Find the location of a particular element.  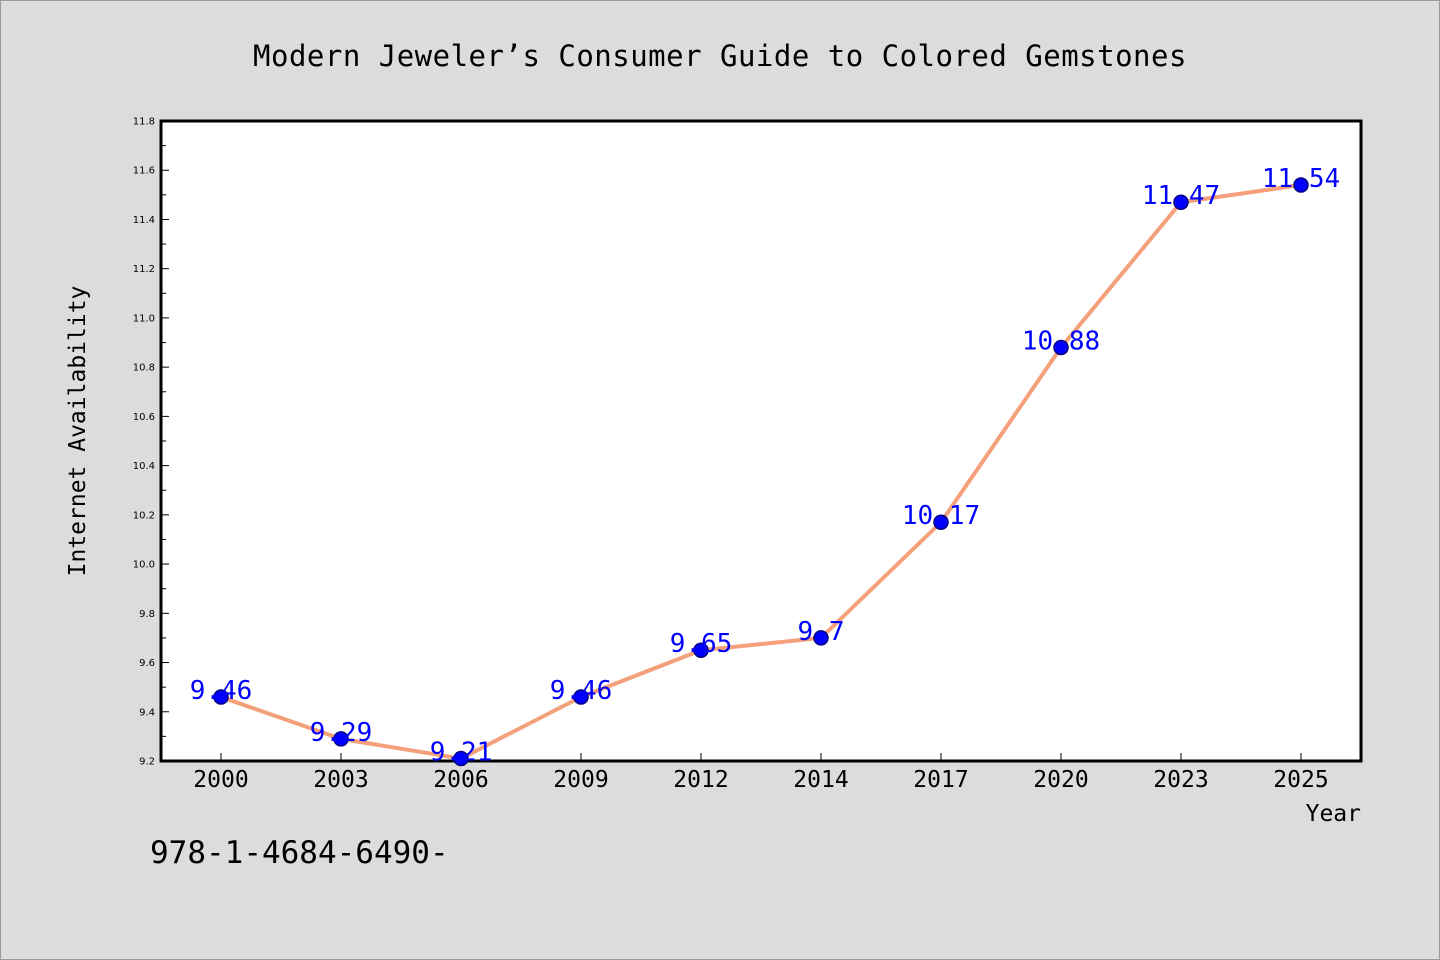

y-tick-label: 11.0 is located at coordinates (144, 318).